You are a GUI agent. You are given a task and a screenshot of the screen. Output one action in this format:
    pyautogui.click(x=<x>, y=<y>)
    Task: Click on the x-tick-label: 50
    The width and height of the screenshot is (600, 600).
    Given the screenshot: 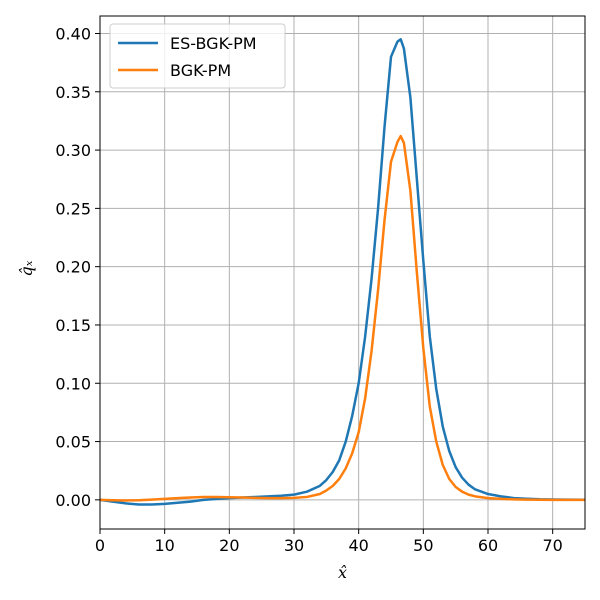 What is the action you would take?
    pyautogui.click(x=423, y=545)
    